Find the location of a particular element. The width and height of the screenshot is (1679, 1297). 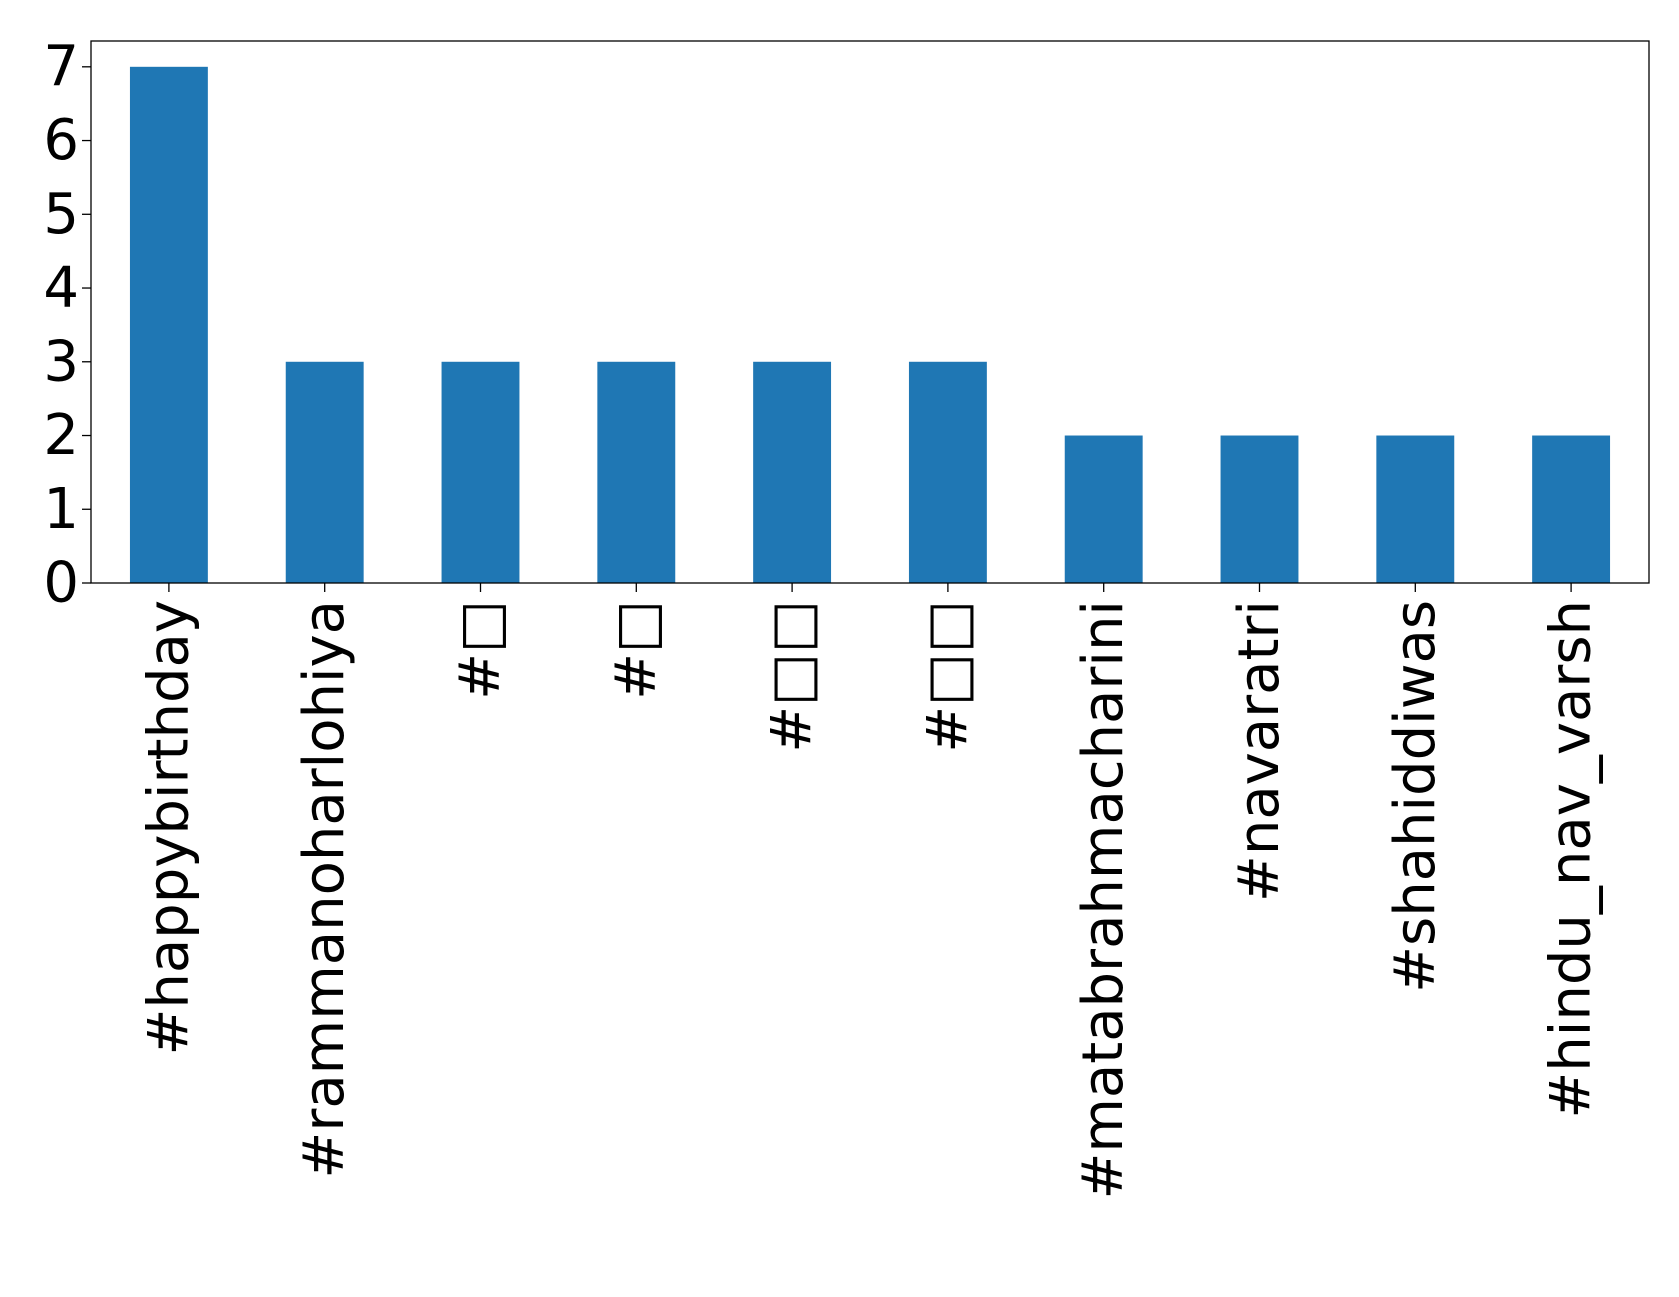

x-tick-label: #rammanoharlohiya is located at coordinates (324, 889).